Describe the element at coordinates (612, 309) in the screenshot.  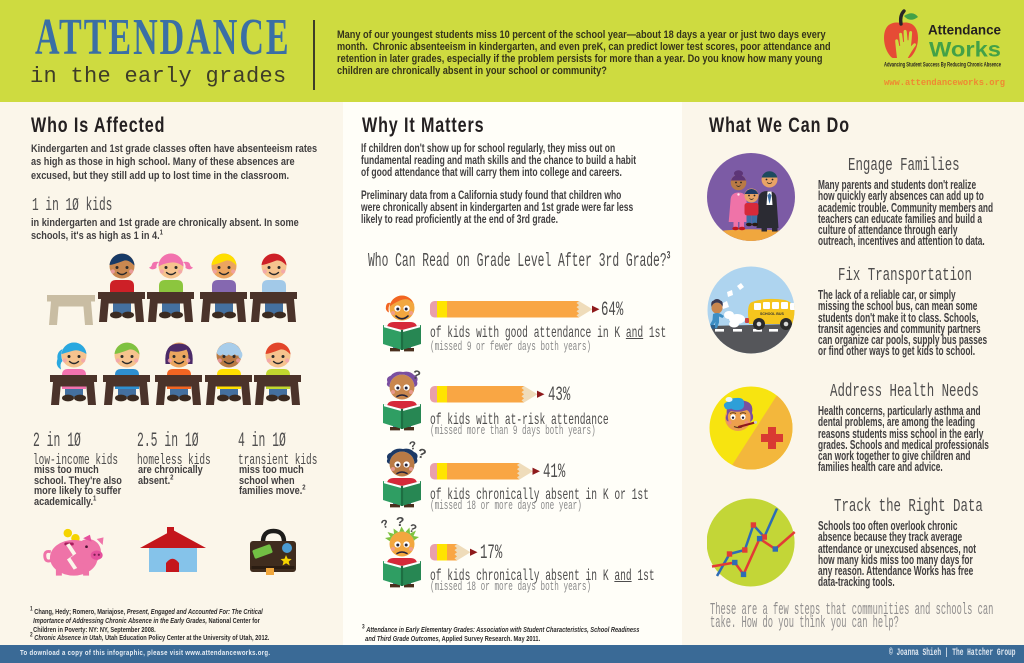
I see `svg-text: 64%` at that location.